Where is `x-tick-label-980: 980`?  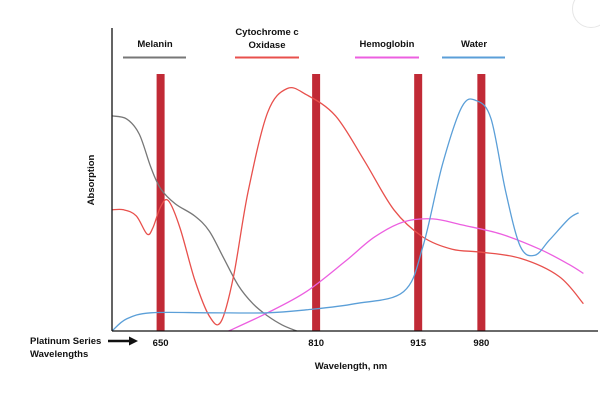 x-tick-label-980: 980 is located at coordinates (481, 343).